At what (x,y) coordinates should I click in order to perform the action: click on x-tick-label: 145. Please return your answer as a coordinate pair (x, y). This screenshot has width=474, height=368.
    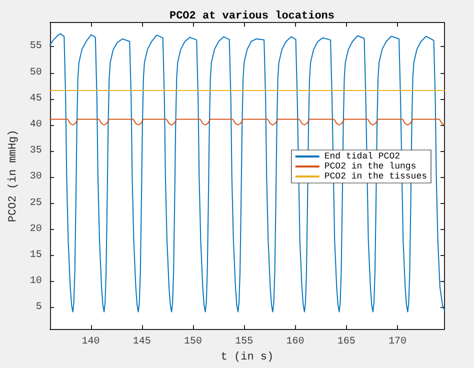
    Looking at the image, I should click on (141, 342).